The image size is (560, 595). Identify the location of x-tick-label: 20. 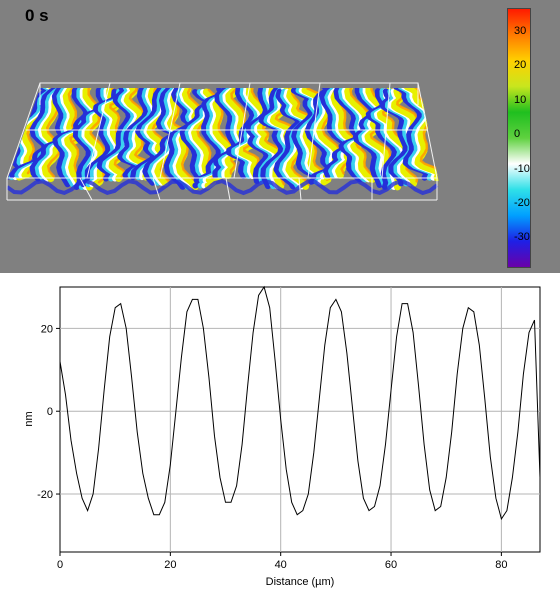
(170, 565).